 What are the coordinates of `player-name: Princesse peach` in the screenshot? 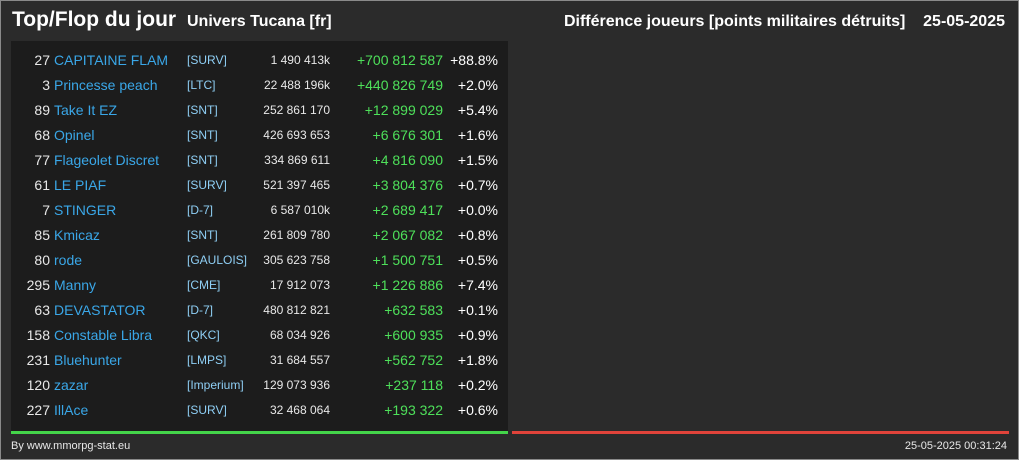 It's located at (106, 85).